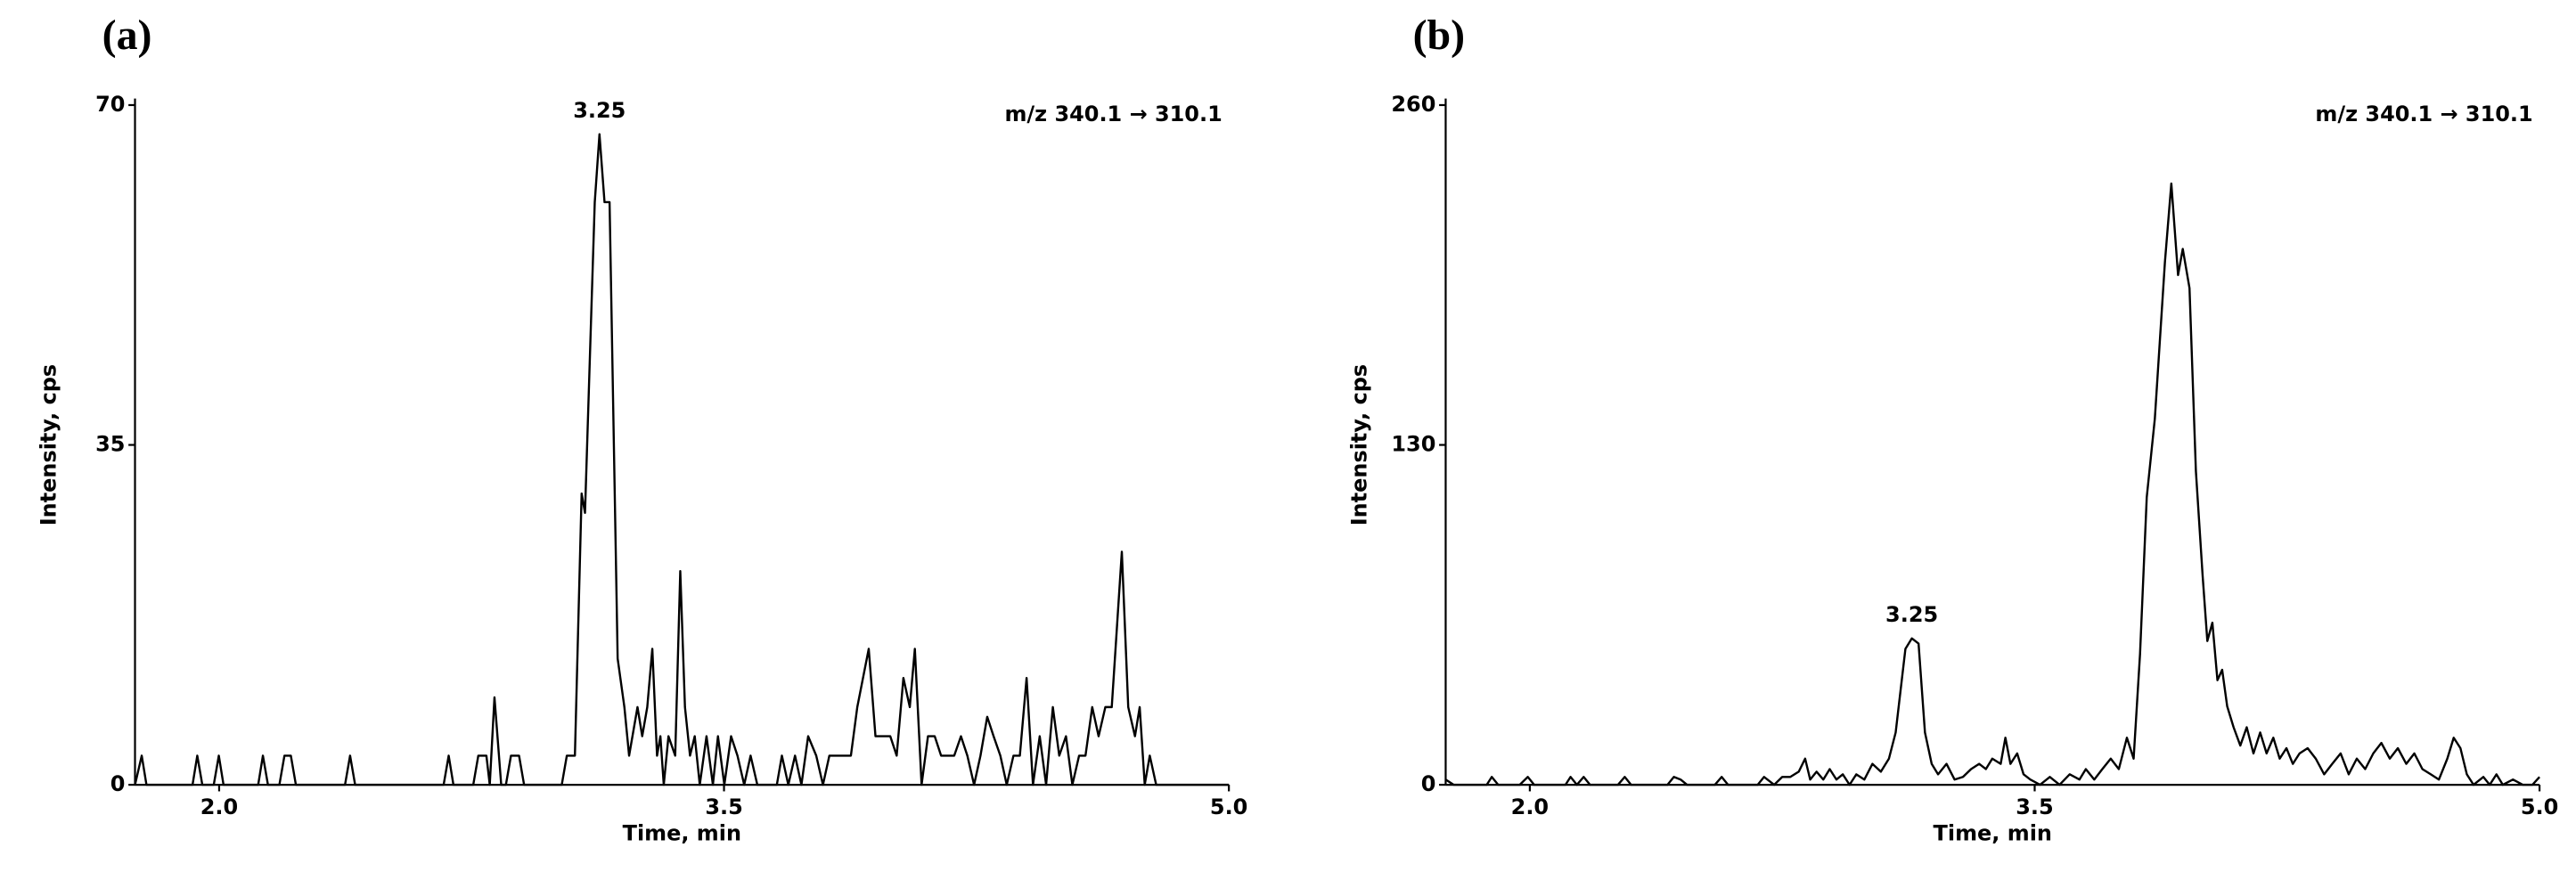 The height and width of the screenshot is (880, 2576). What do you see at coordinates (127, 35) in the screenshot?
I see `panel-label: (a)` at bounding box center [127, 35].